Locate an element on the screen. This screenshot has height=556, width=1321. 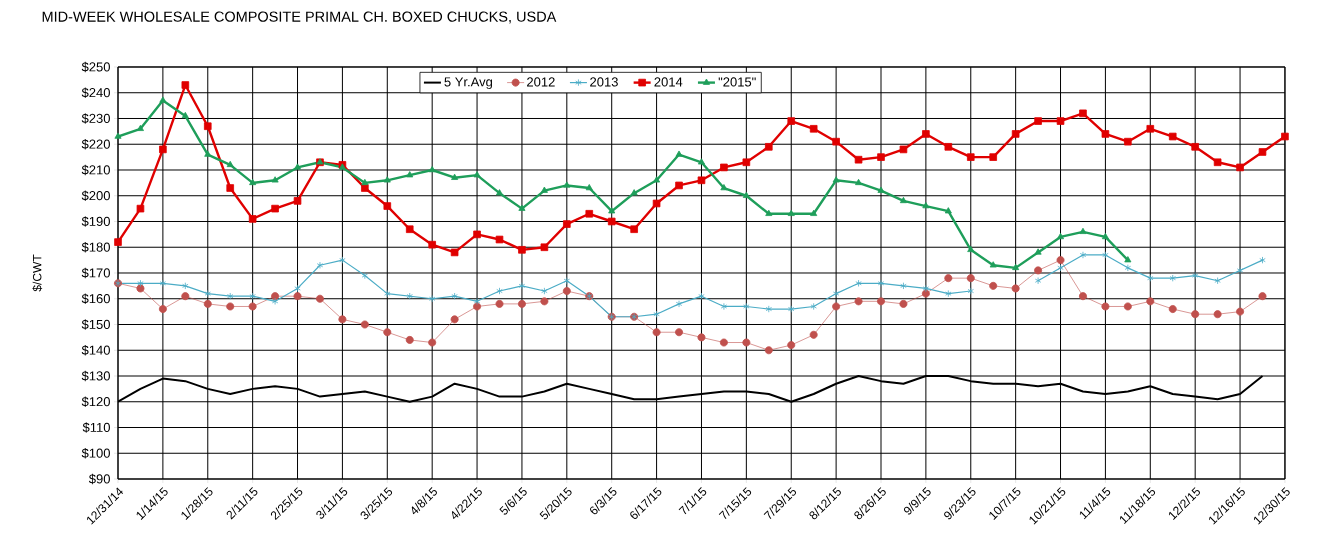
y-axis-title: $/CWT is located at coordinates (37, 273).